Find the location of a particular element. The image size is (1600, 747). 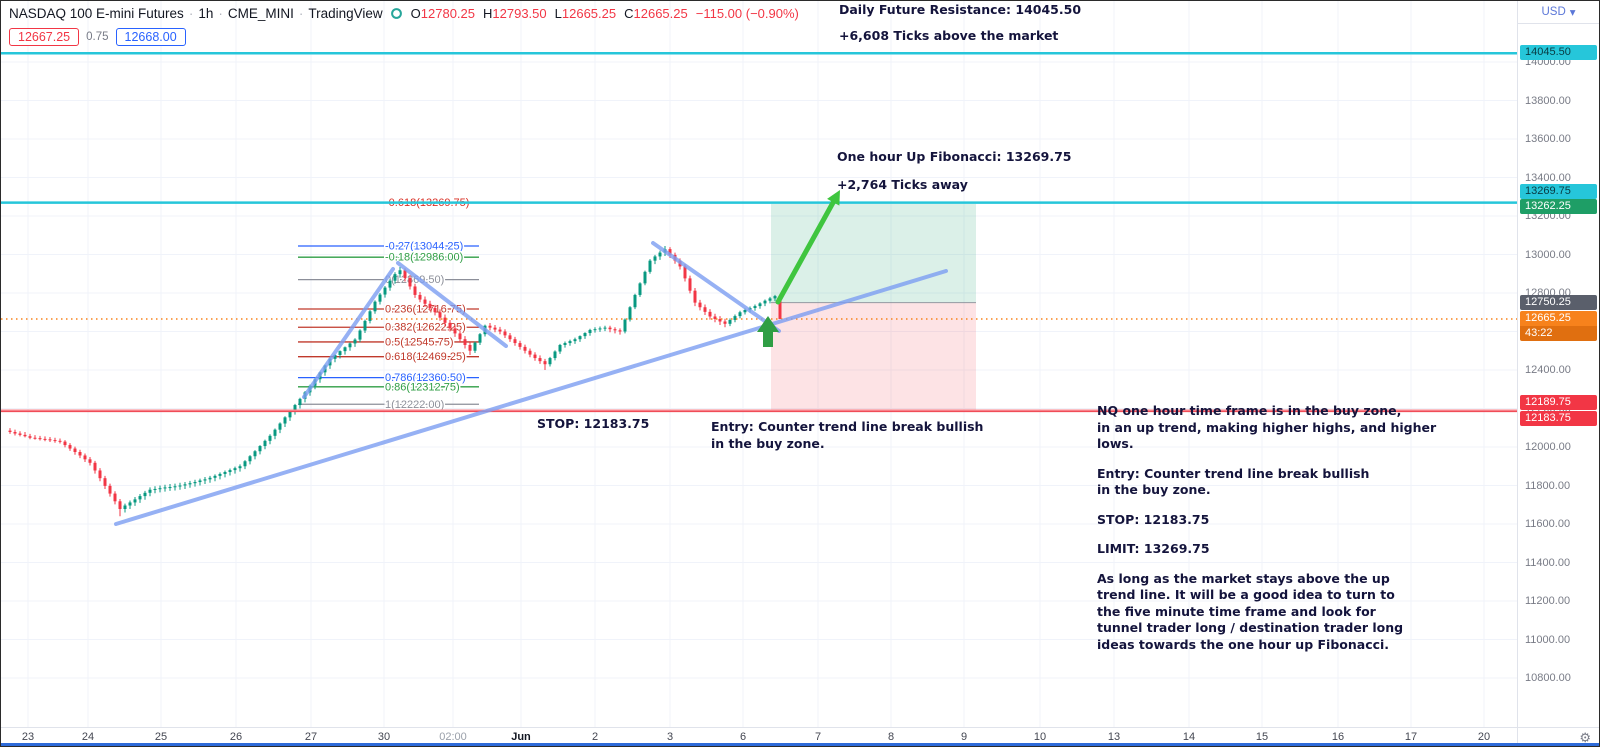

price-axis-label: 13800.00 is located at coordinates (1548, 100).